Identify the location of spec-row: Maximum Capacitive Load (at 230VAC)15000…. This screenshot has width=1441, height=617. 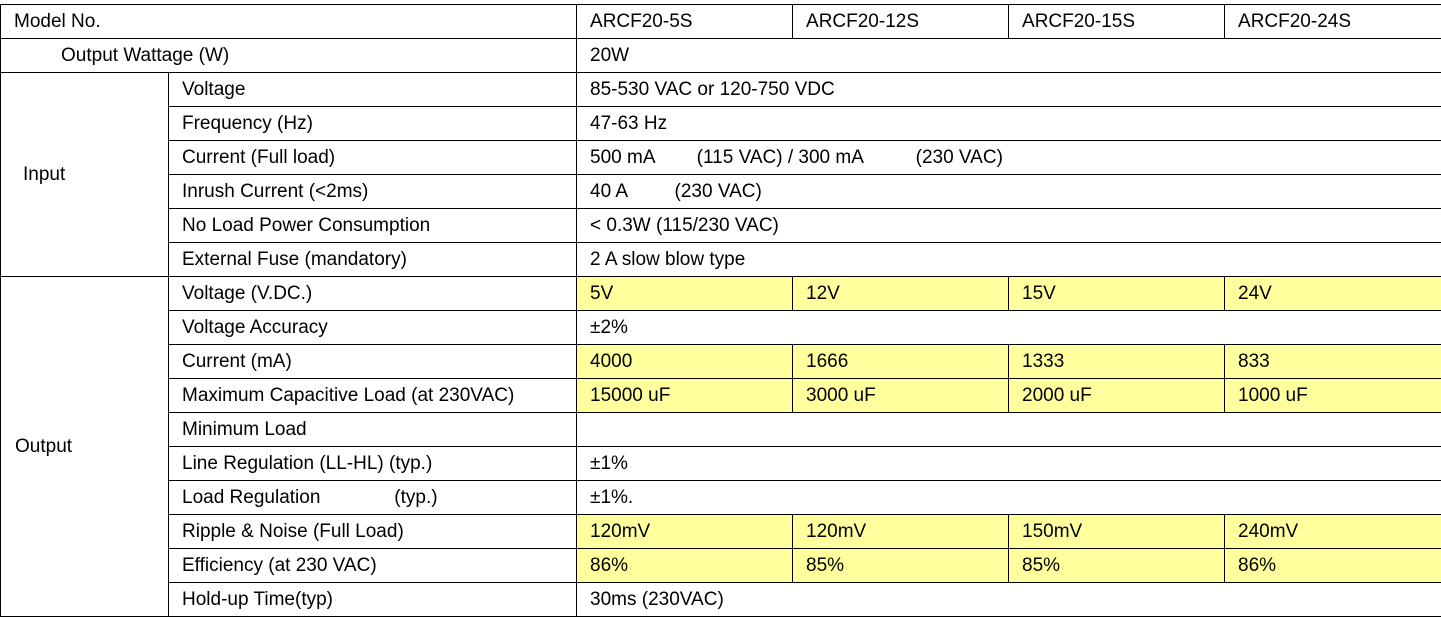
(721, 396).